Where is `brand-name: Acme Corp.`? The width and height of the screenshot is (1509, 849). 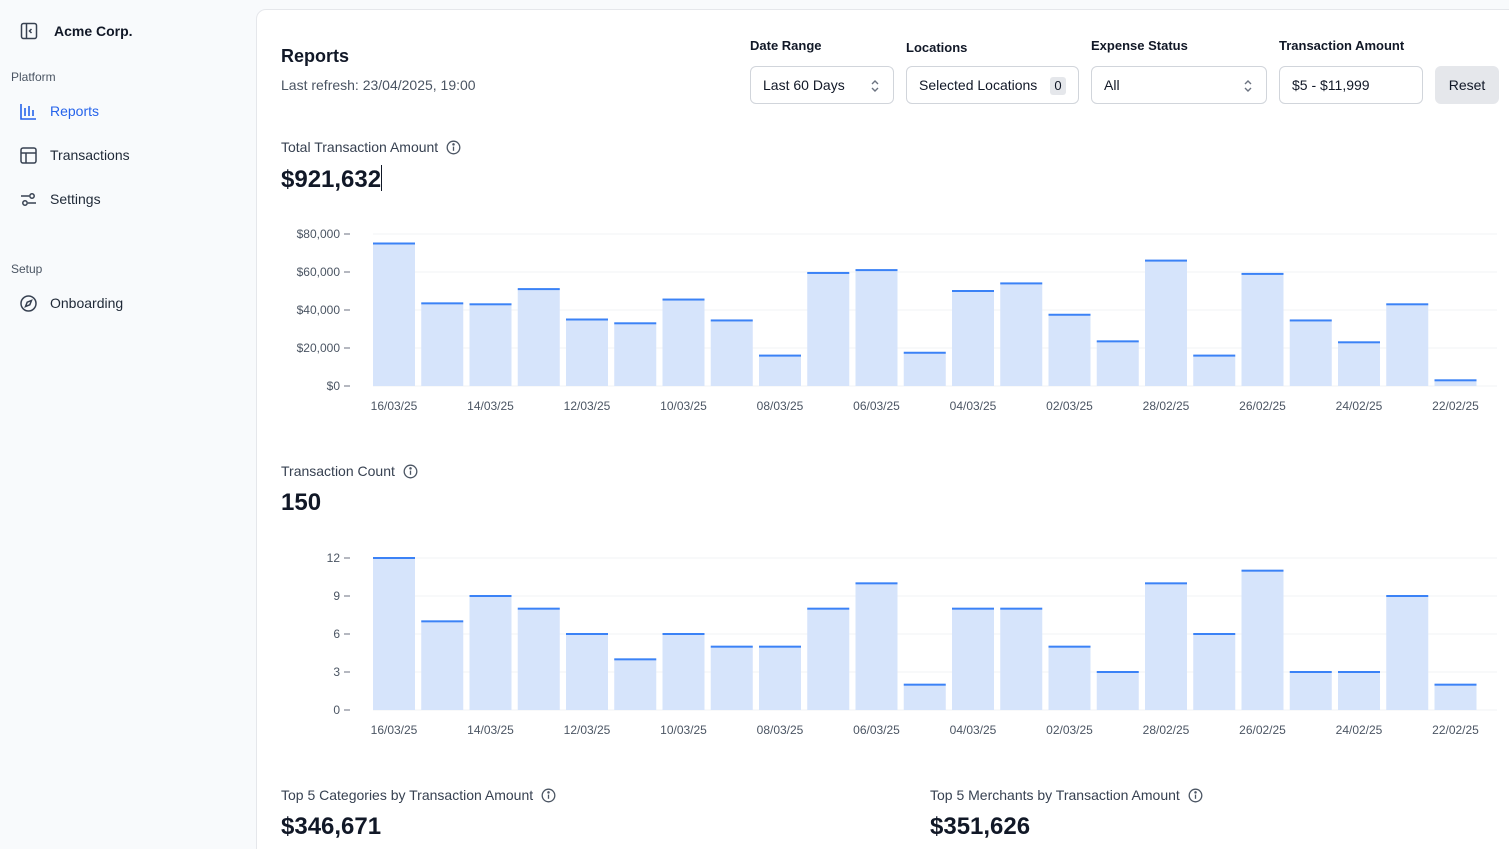 brand-name: Acme Corp. is located at coordinates (93, 31).